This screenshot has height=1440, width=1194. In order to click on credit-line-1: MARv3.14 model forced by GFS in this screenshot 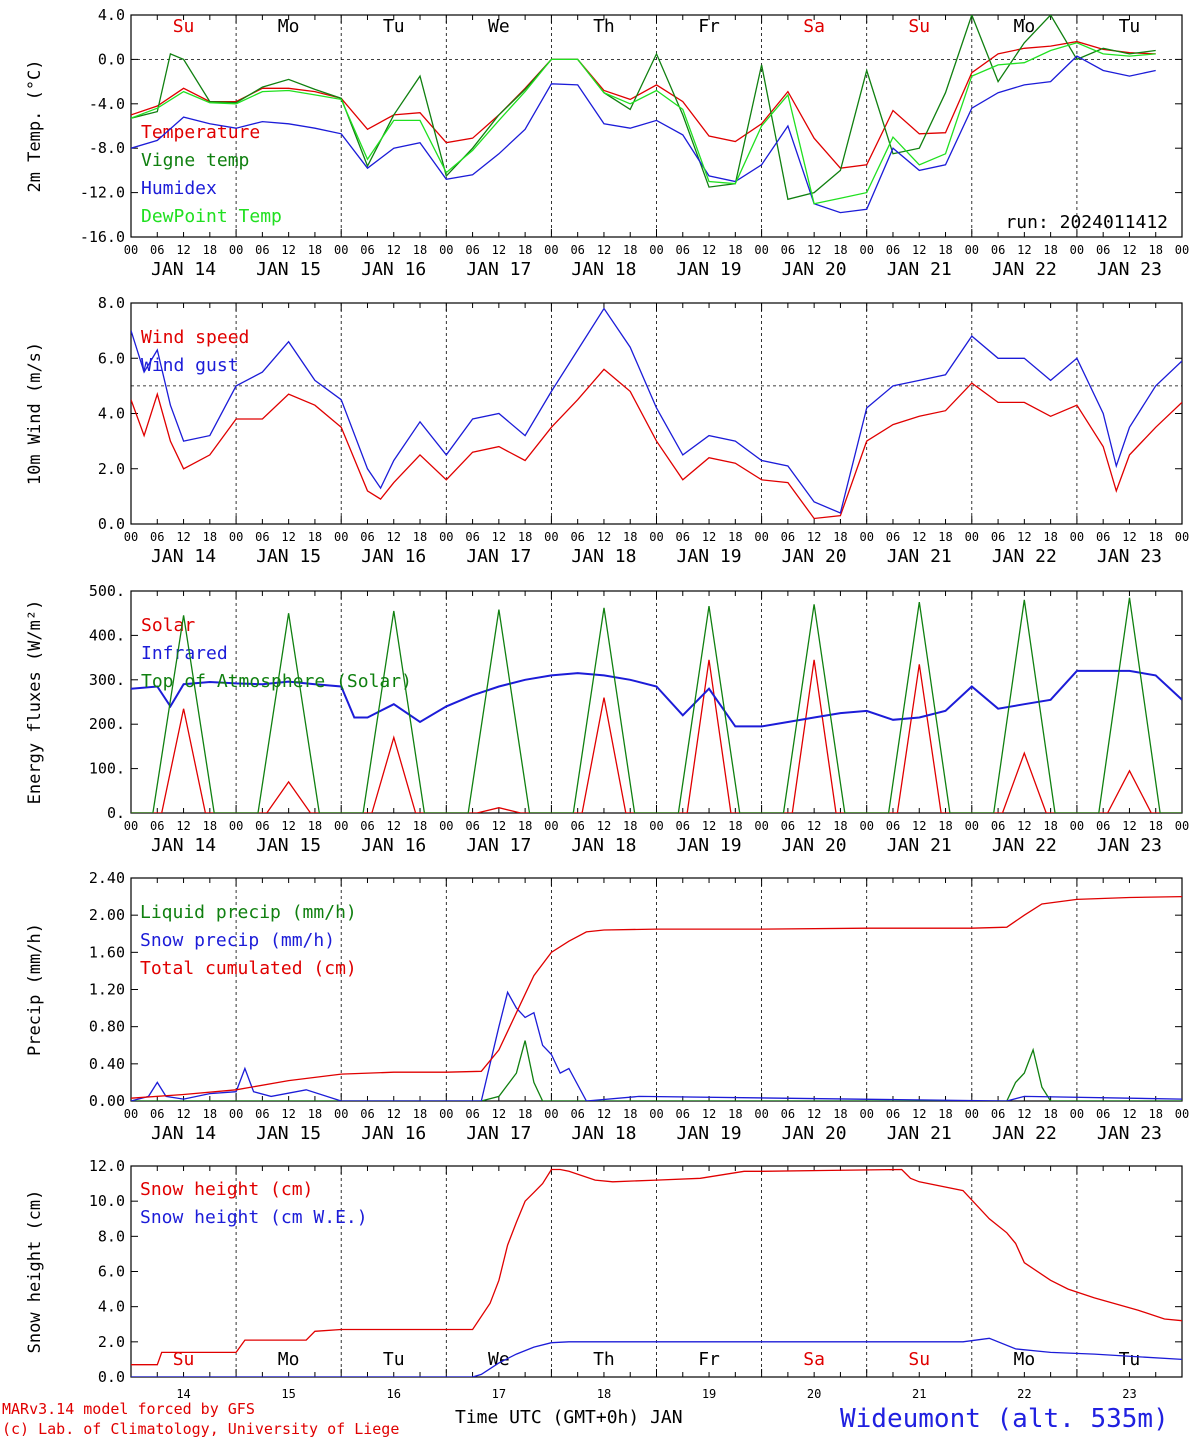, I will do `click(128, 1409)`.